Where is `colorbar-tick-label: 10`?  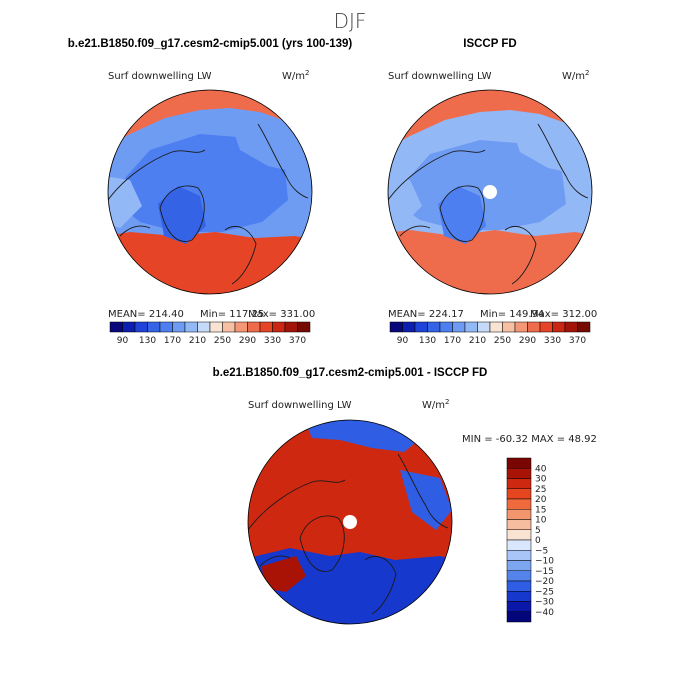 colorbar-tick-label: 10 is located at coordinates (541, 521).